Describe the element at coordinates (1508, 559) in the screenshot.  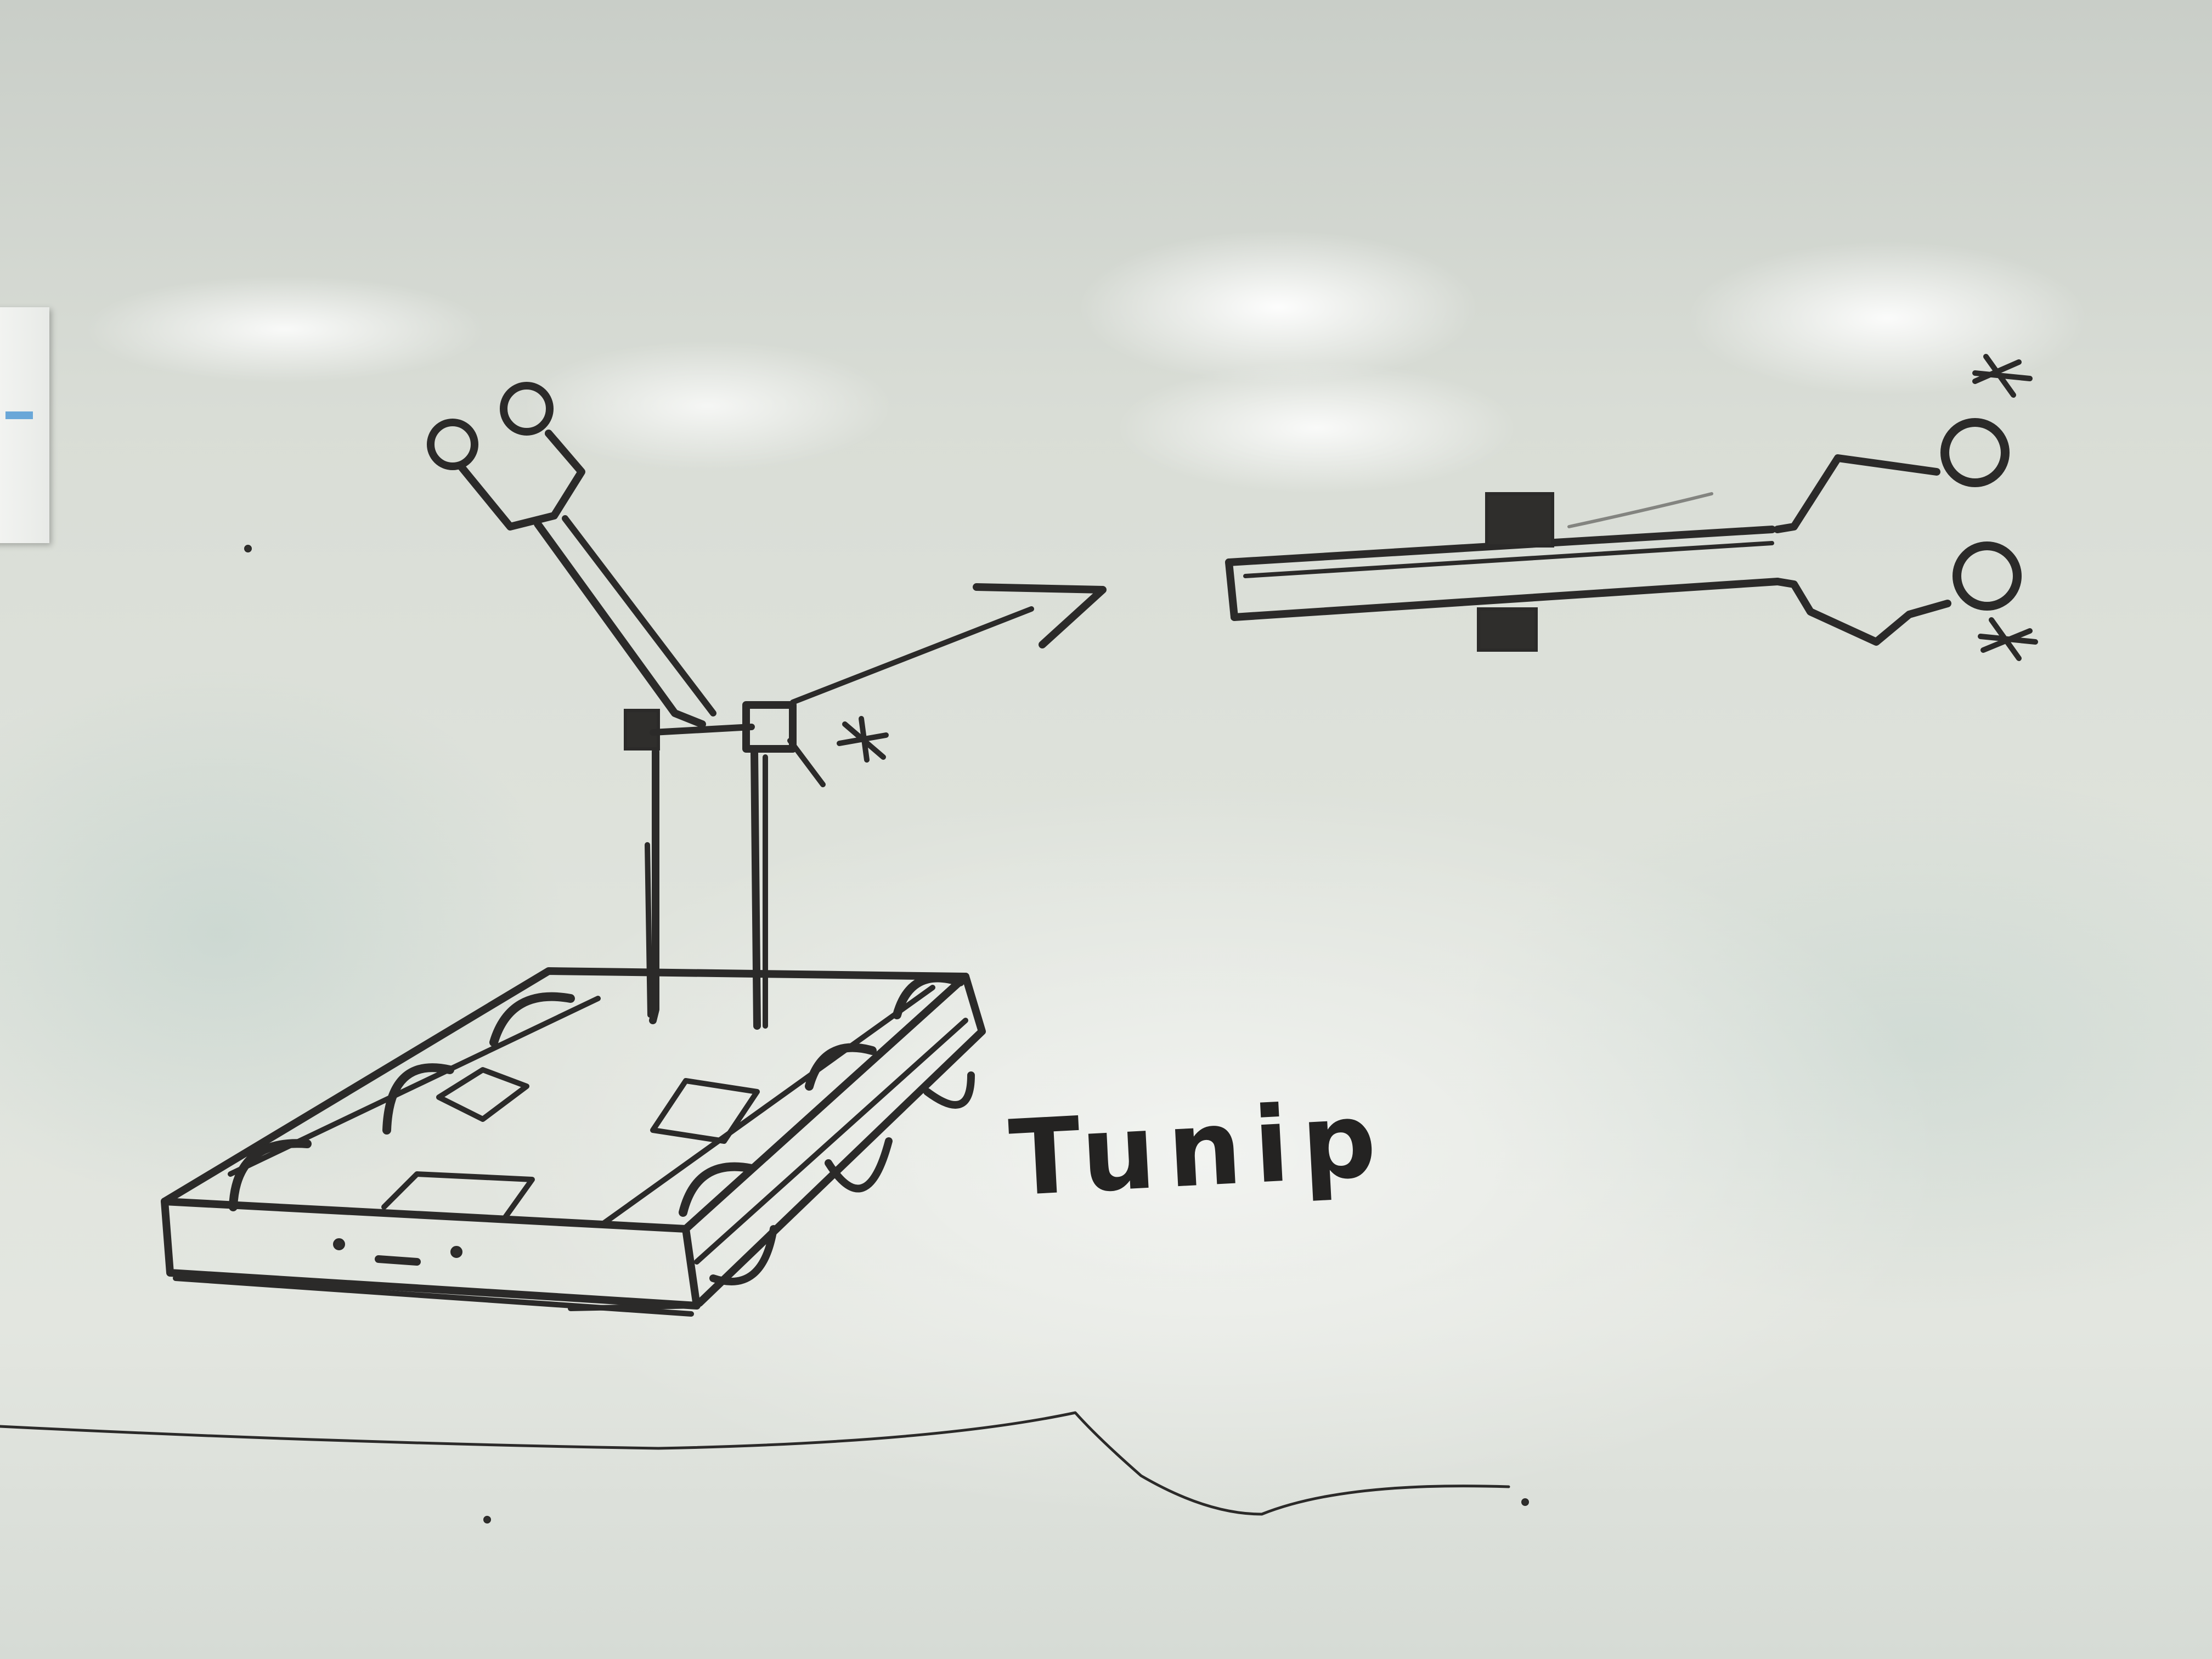
I see `rod-inner-line` at that location.